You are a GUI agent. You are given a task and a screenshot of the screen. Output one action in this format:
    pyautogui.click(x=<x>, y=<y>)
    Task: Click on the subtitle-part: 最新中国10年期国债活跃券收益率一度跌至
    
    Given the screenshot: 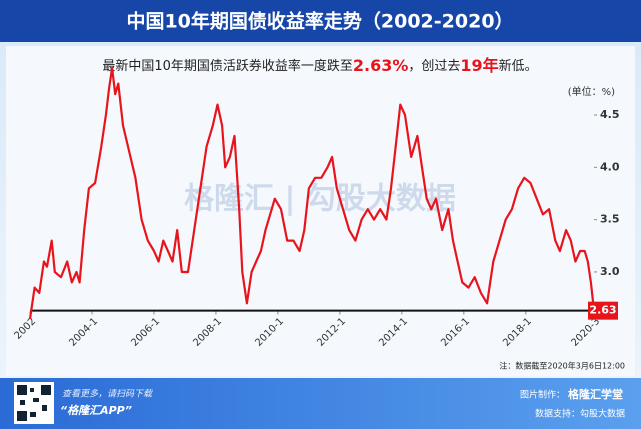 What is the action you would take?
    pyautogui.click(x=227, y=66)
    